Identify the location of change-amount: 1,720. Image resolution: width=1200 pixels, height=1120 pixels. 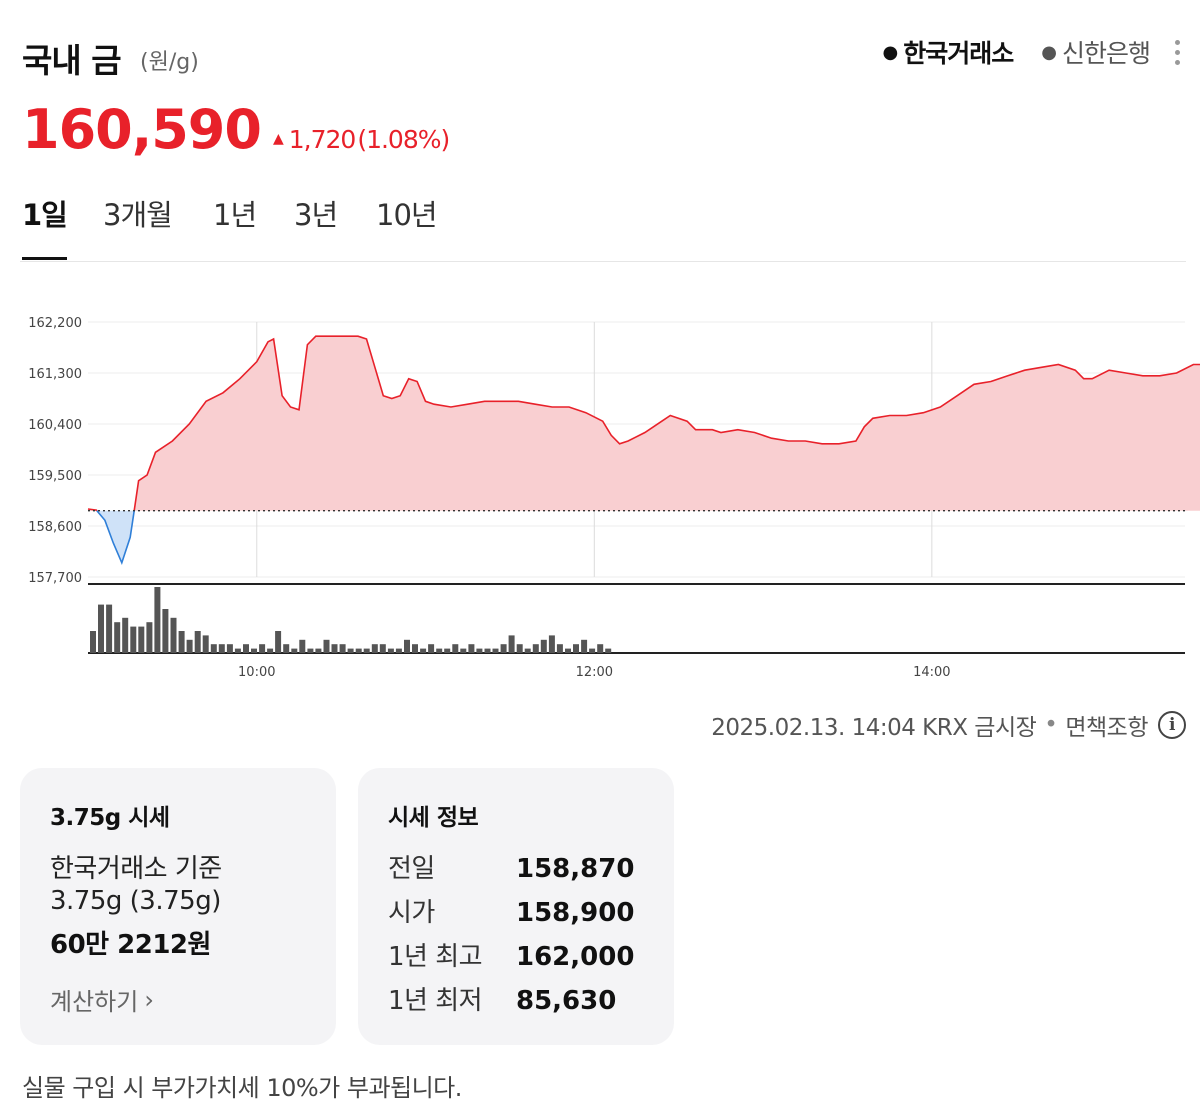
(322, 139).